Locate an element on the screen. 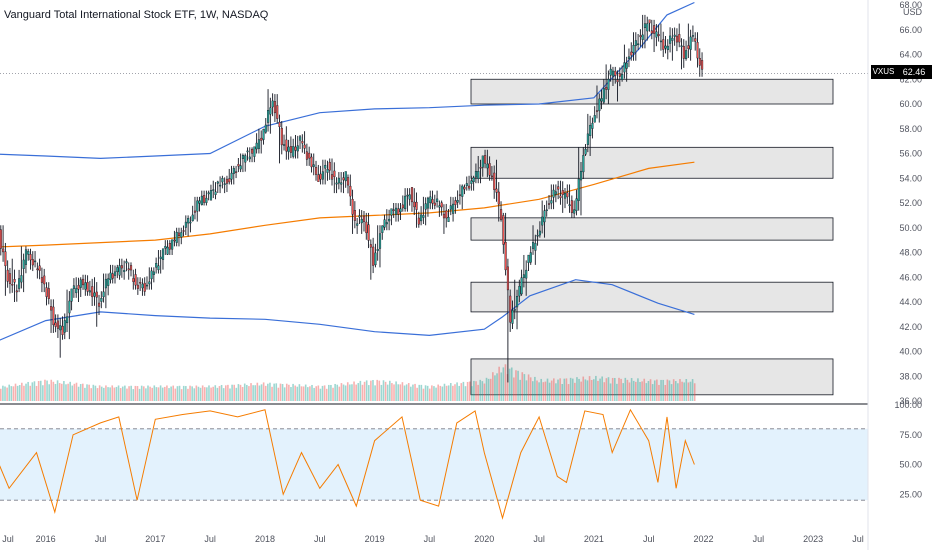 The width and height of the screenshot is (932, 550). time-tick-label: 2021 is located at coordinates (594, 539).